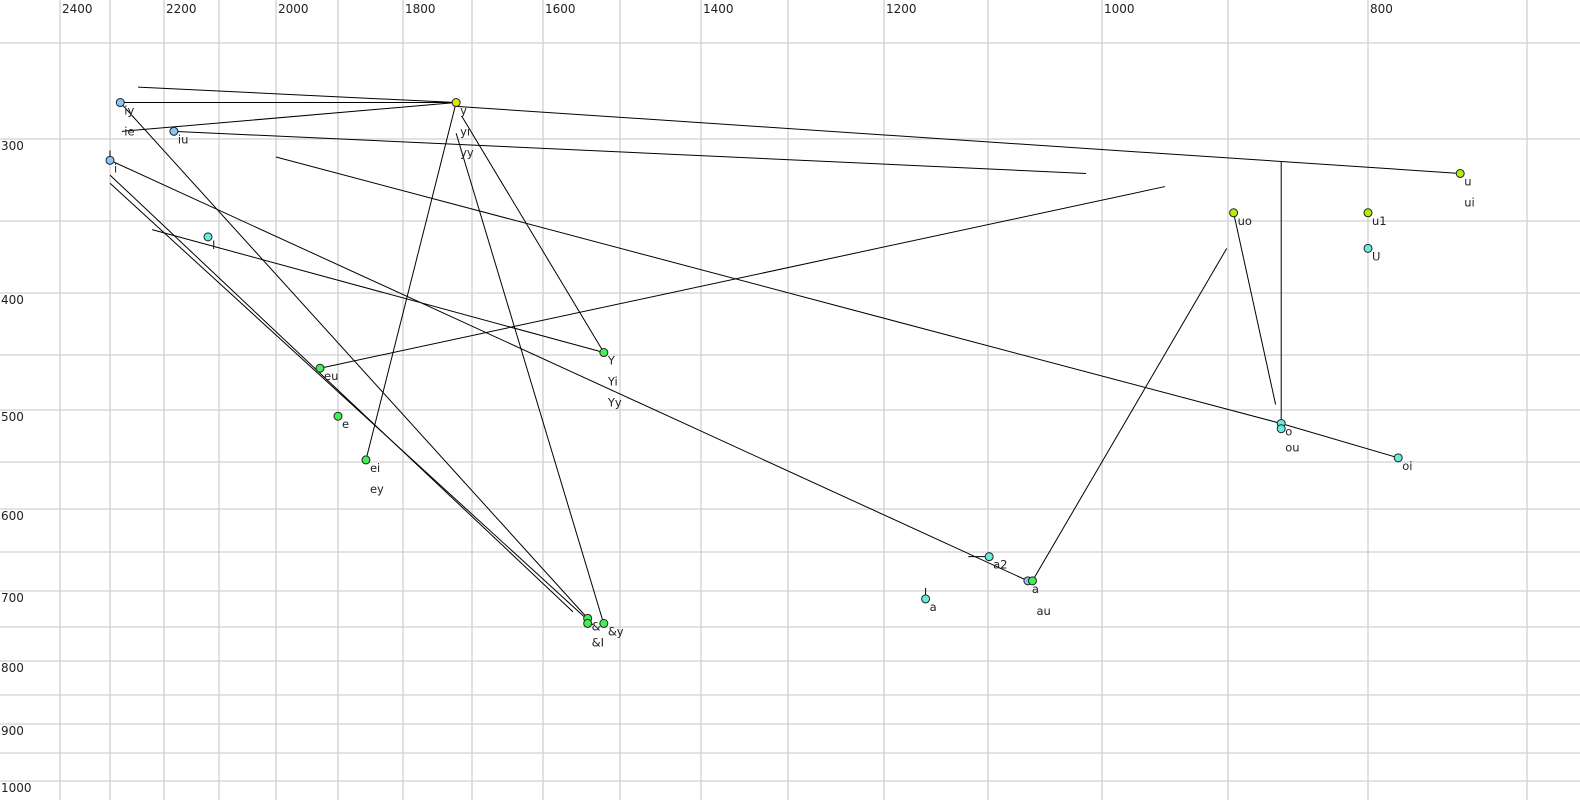  What do you see at coordinates (12, 417) in the screenshot?
I see `y-tick-label: 500` at bounding box center [12, 417].